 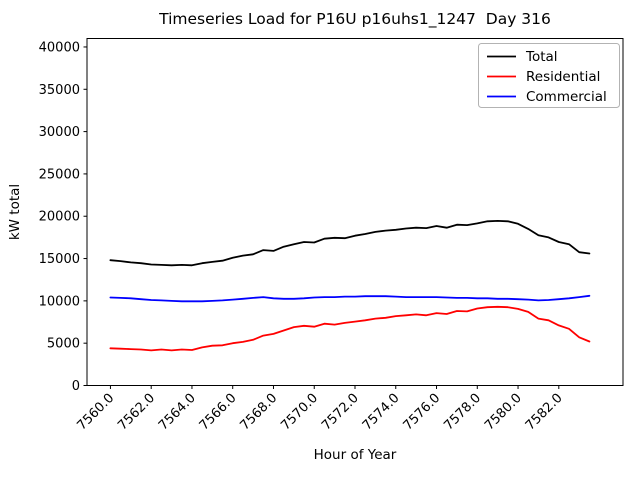 I want to click on x-tick-label: 7562.0, so click(x=136, y=412).